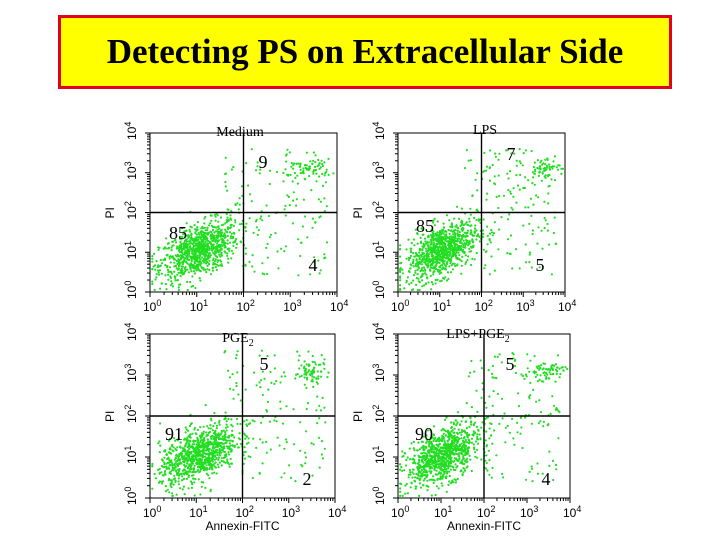 This screenshot has height=540, width=720. What do you see at coordinates (131, 210) in the screenshot?
I see `y-tick-label: 10²` at bounding box center [131, 210].